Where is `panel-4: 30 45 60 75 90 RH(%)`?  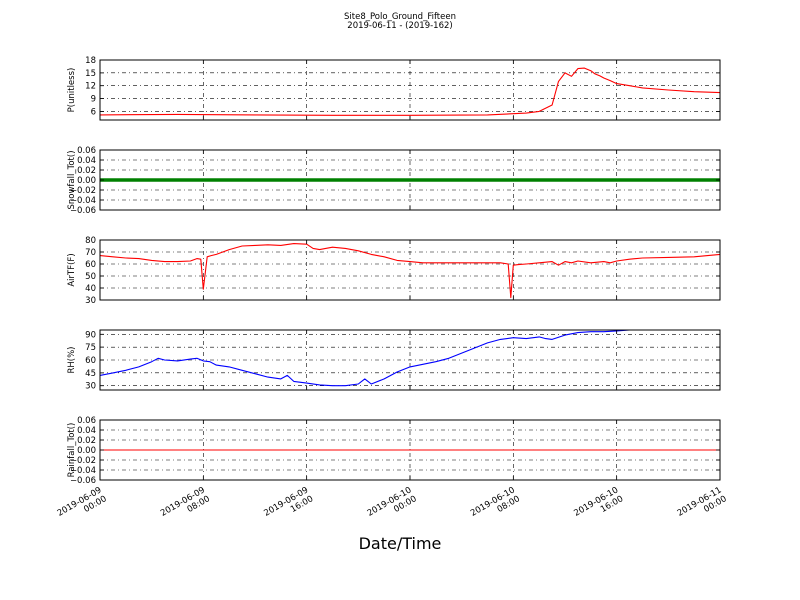 panel-4: 30 45 60 75 90 RH(%) is located at coordinates (394, 360).